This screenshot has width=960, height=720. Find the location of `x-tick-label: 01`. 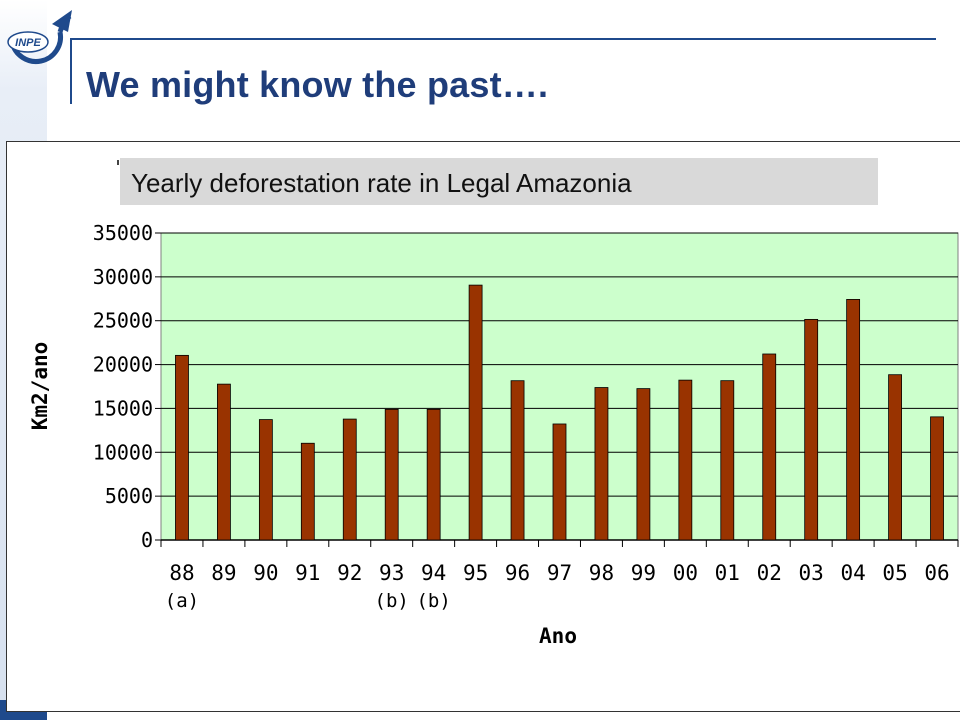

x-tick-label: 01 is located at coordinates (727, 573).